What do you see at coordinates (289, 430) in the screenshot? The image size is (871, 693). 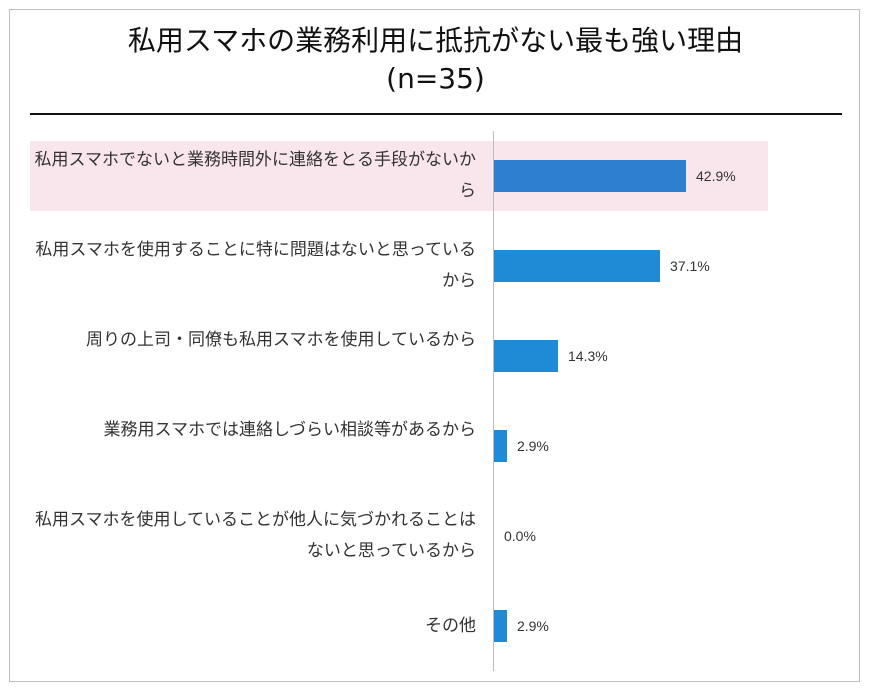 I see `category-label: 業務用スマホでは連絡しづらい相談等があるから` at bounding box center [289, 430].